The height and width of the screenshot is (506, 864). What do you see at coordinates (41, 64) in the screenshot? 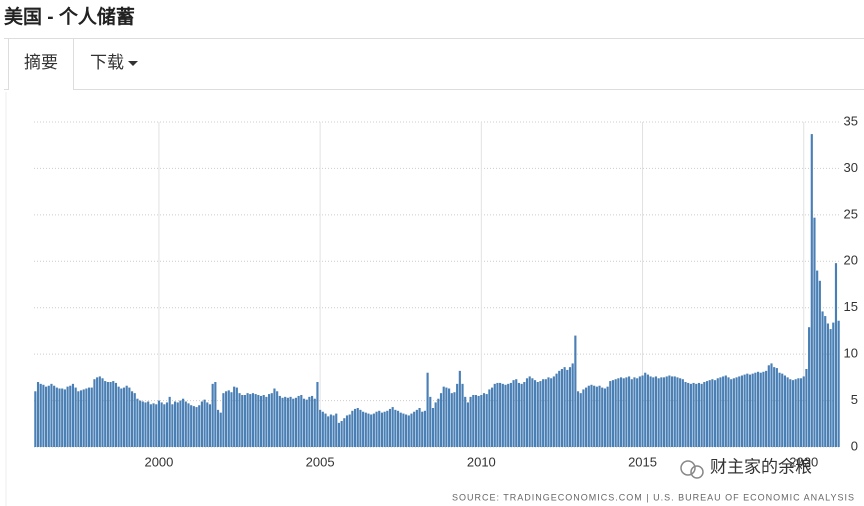
I see `tab: 摘要` at bounding box center [41, 64].